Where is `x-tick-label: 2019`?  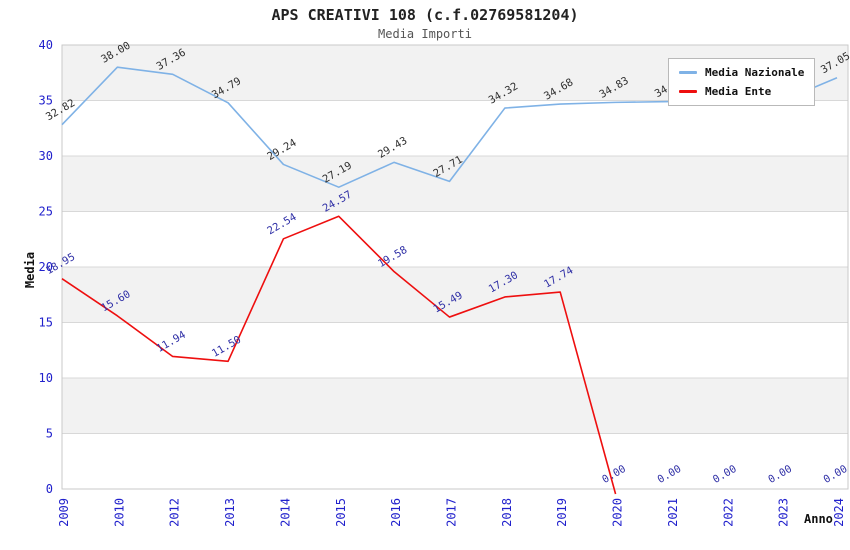 x-tick-label: 2019 is located at coordinates (562, 512).